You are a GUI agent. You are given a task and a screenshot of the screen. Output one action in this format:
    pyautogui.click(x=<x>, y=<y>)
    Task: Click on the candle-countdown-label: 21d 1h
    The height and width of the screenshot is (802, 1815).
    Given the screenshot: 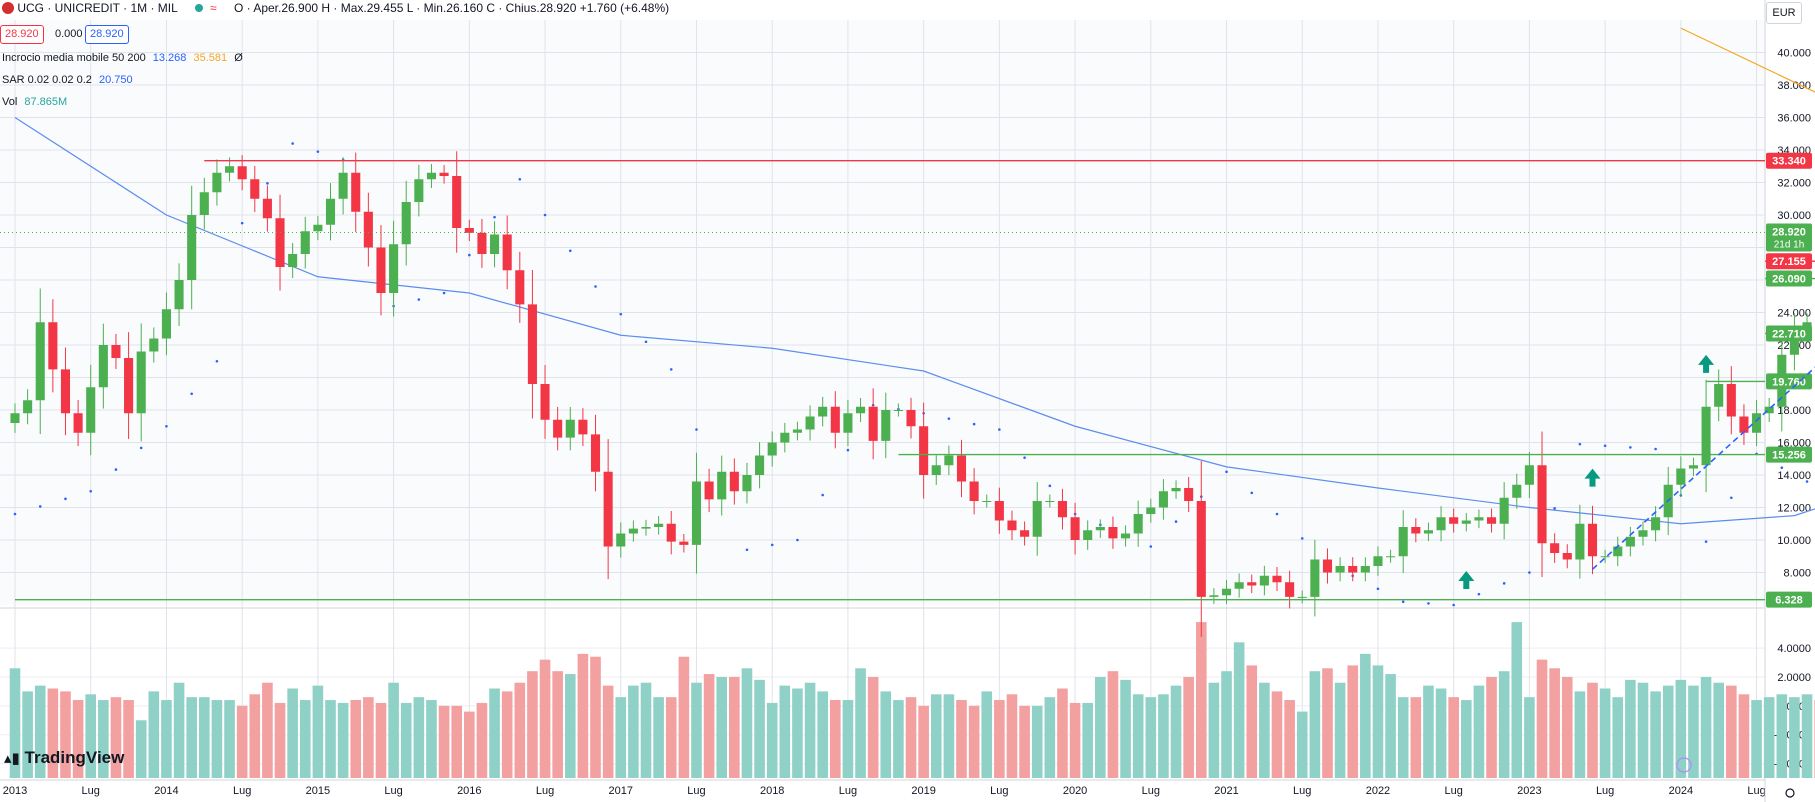 What is the action you would take?
    pyautogui.click(x=1789, y=245)
    